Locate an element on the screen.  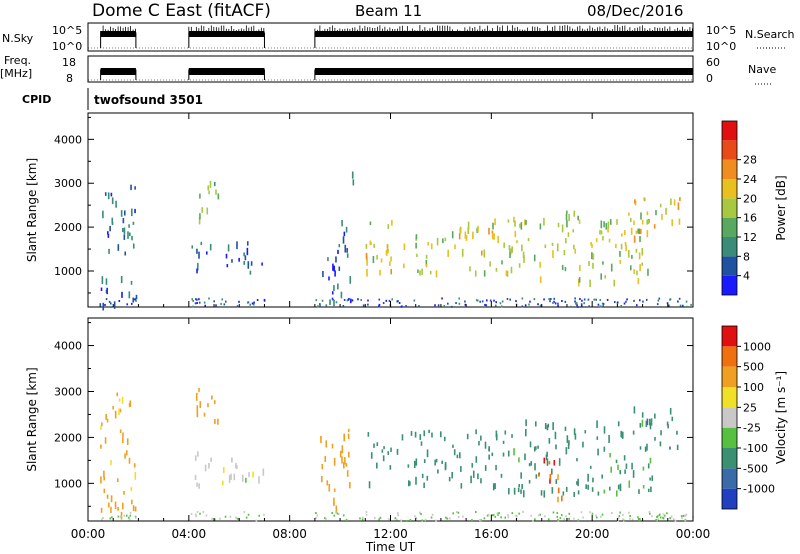
nsky-tick-bottom: 10^0 is located at coordinates (67, 46).